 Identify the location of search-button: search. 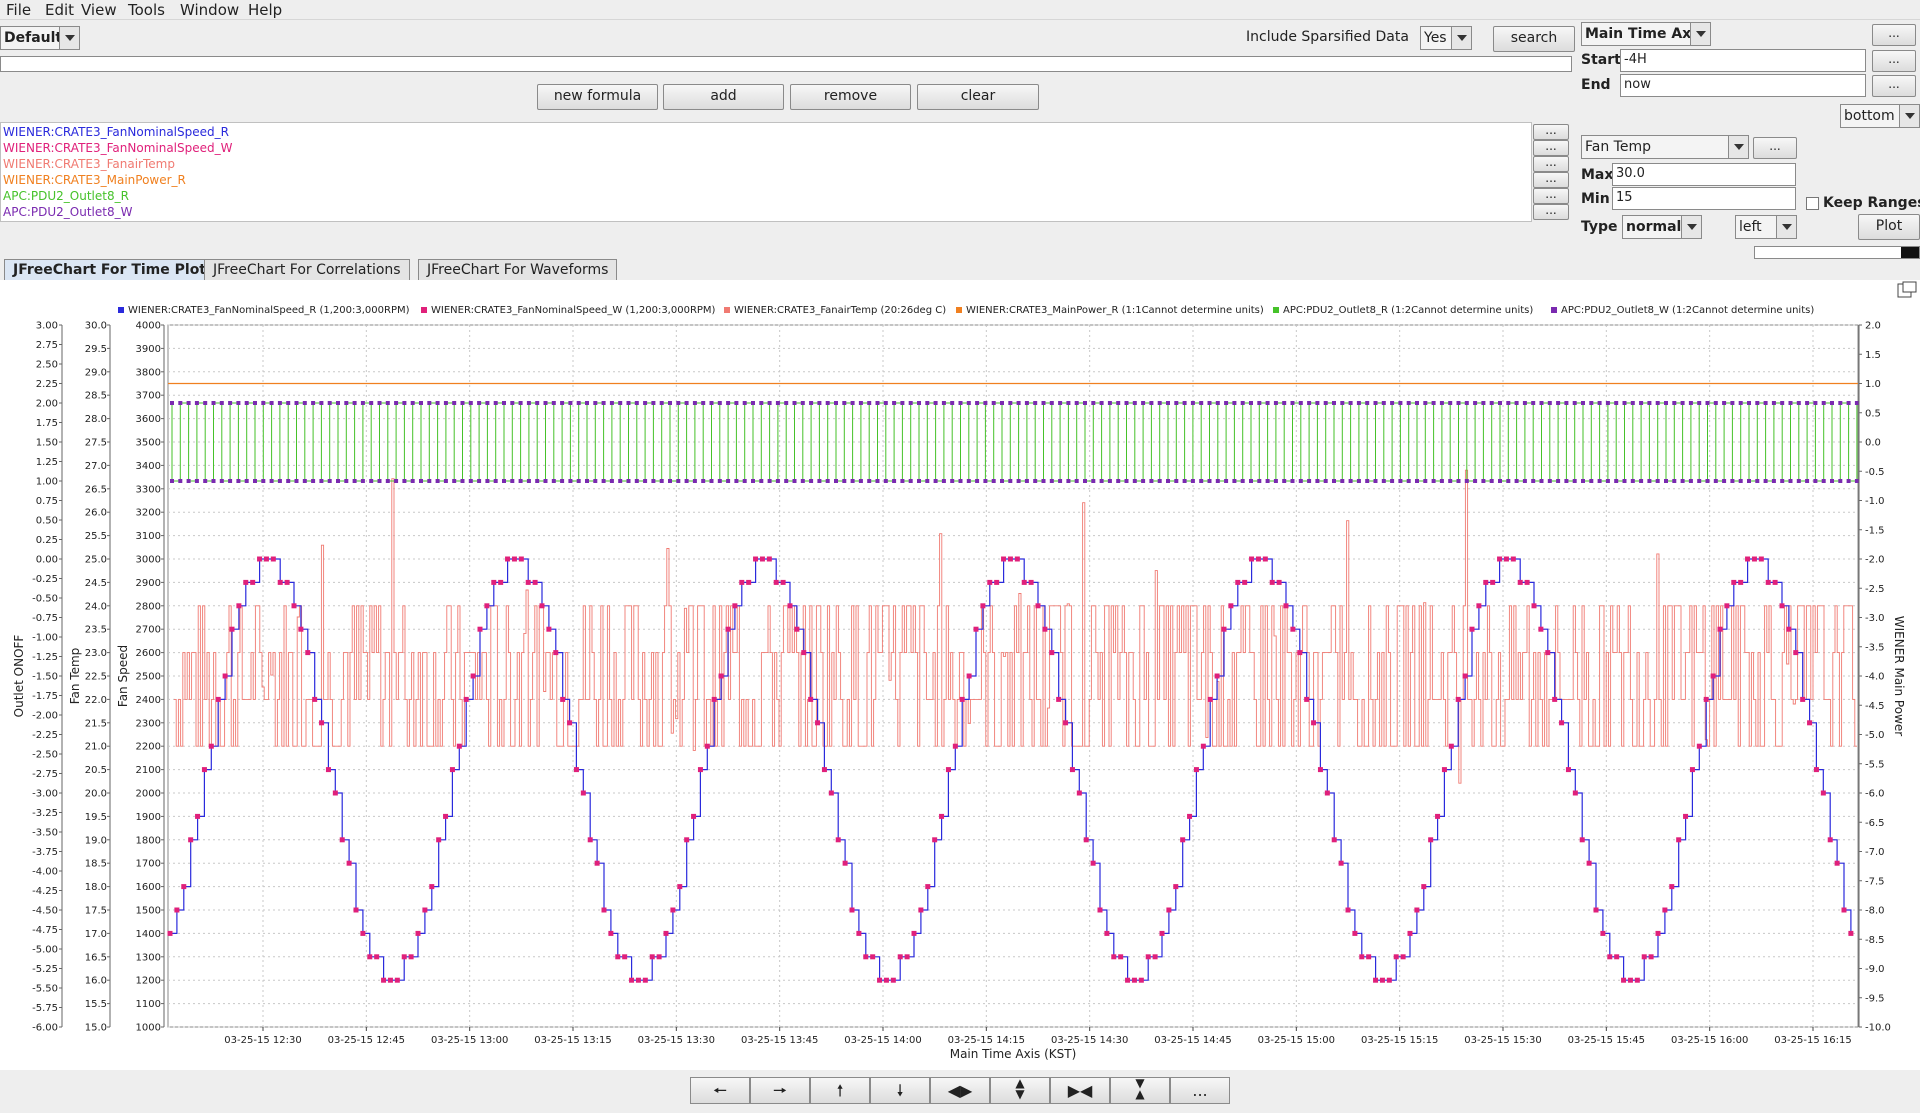
(1534, 39).